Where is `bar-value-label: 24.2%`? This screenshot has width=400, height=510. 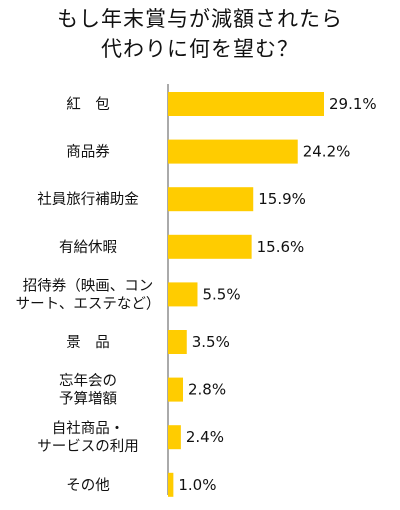
bar-value-label: 24.2% is located at coordinates (327, 152).